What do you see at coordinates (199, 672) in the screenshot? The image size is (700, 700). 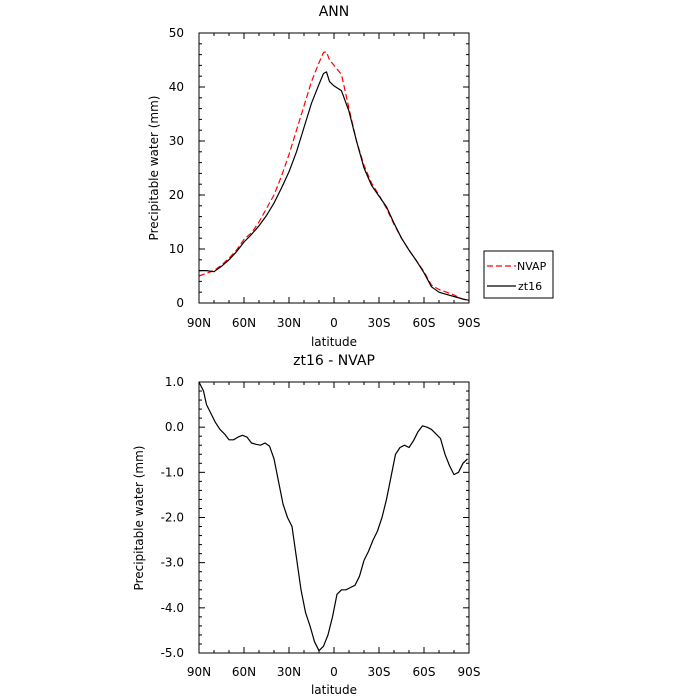 I see `chart-diff-x-tick-label: 90N` at bounding box center [199, 672].